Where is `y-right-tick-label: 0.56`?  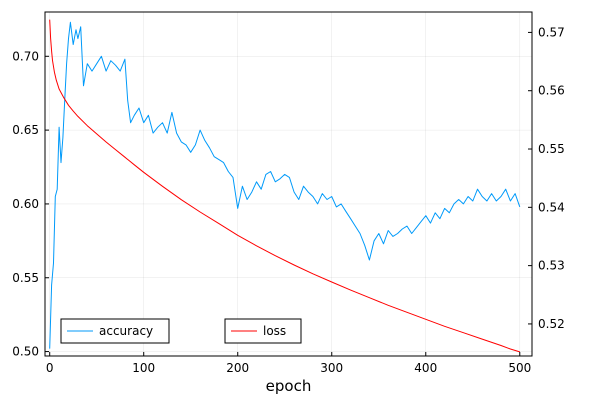
y-right-tick-label: 0.56 is located at coordinates (551, 91).